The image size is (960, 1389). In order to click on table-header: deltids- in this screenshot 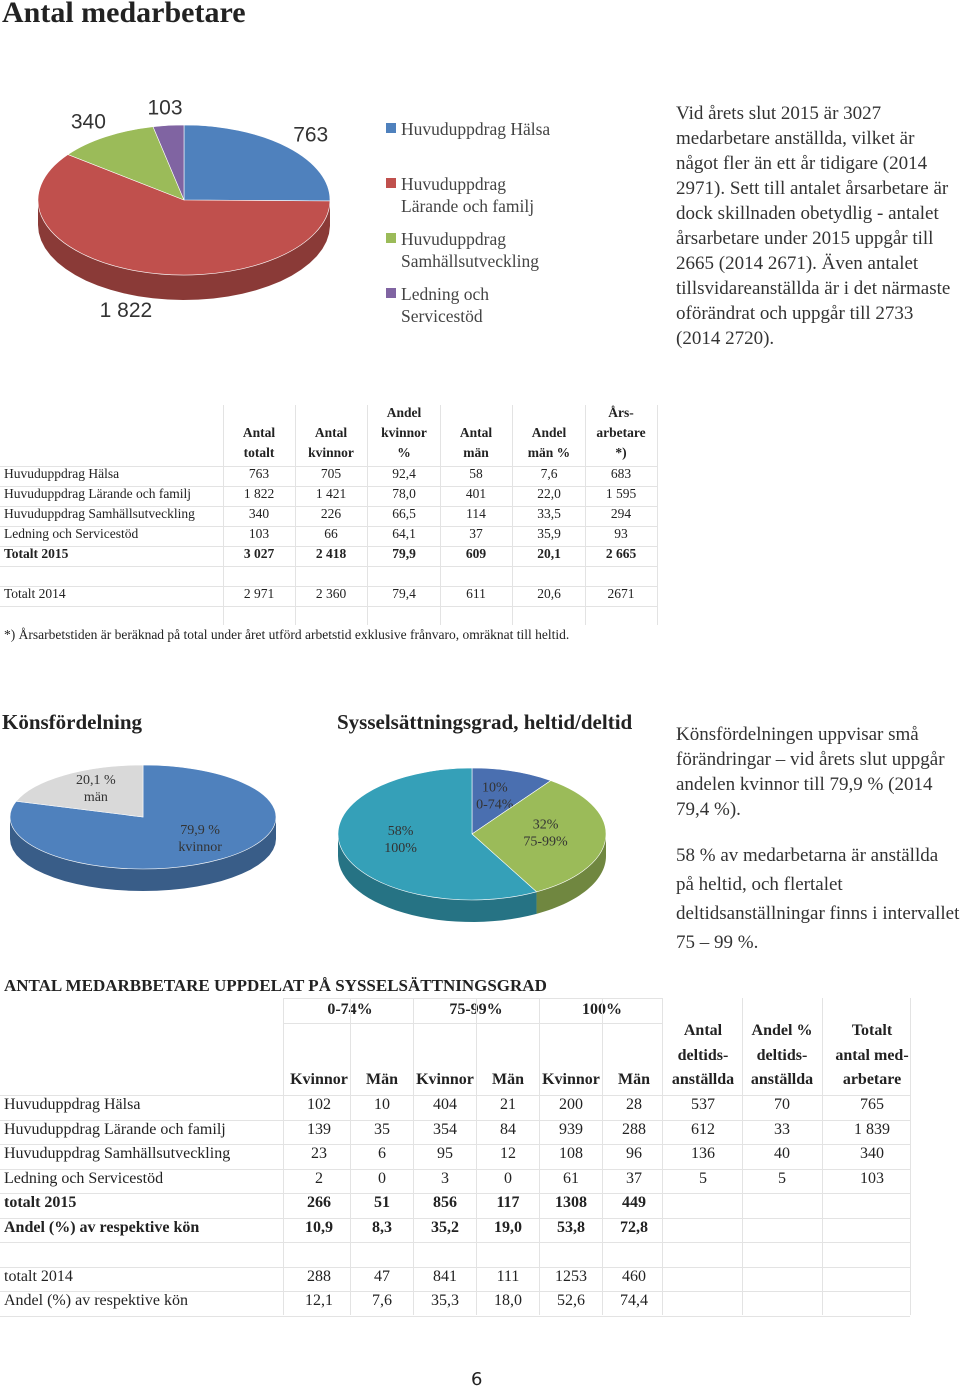, I will do `click(703, 1055)`.